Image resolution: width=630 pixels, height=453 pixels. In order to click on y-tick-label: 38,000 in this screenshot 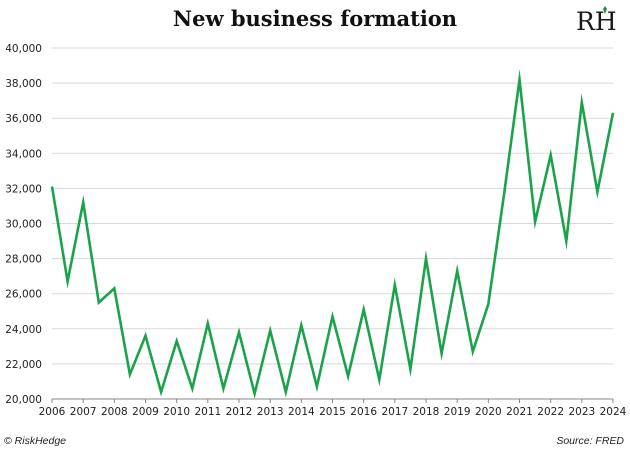, I will do `click(23, 84)`.